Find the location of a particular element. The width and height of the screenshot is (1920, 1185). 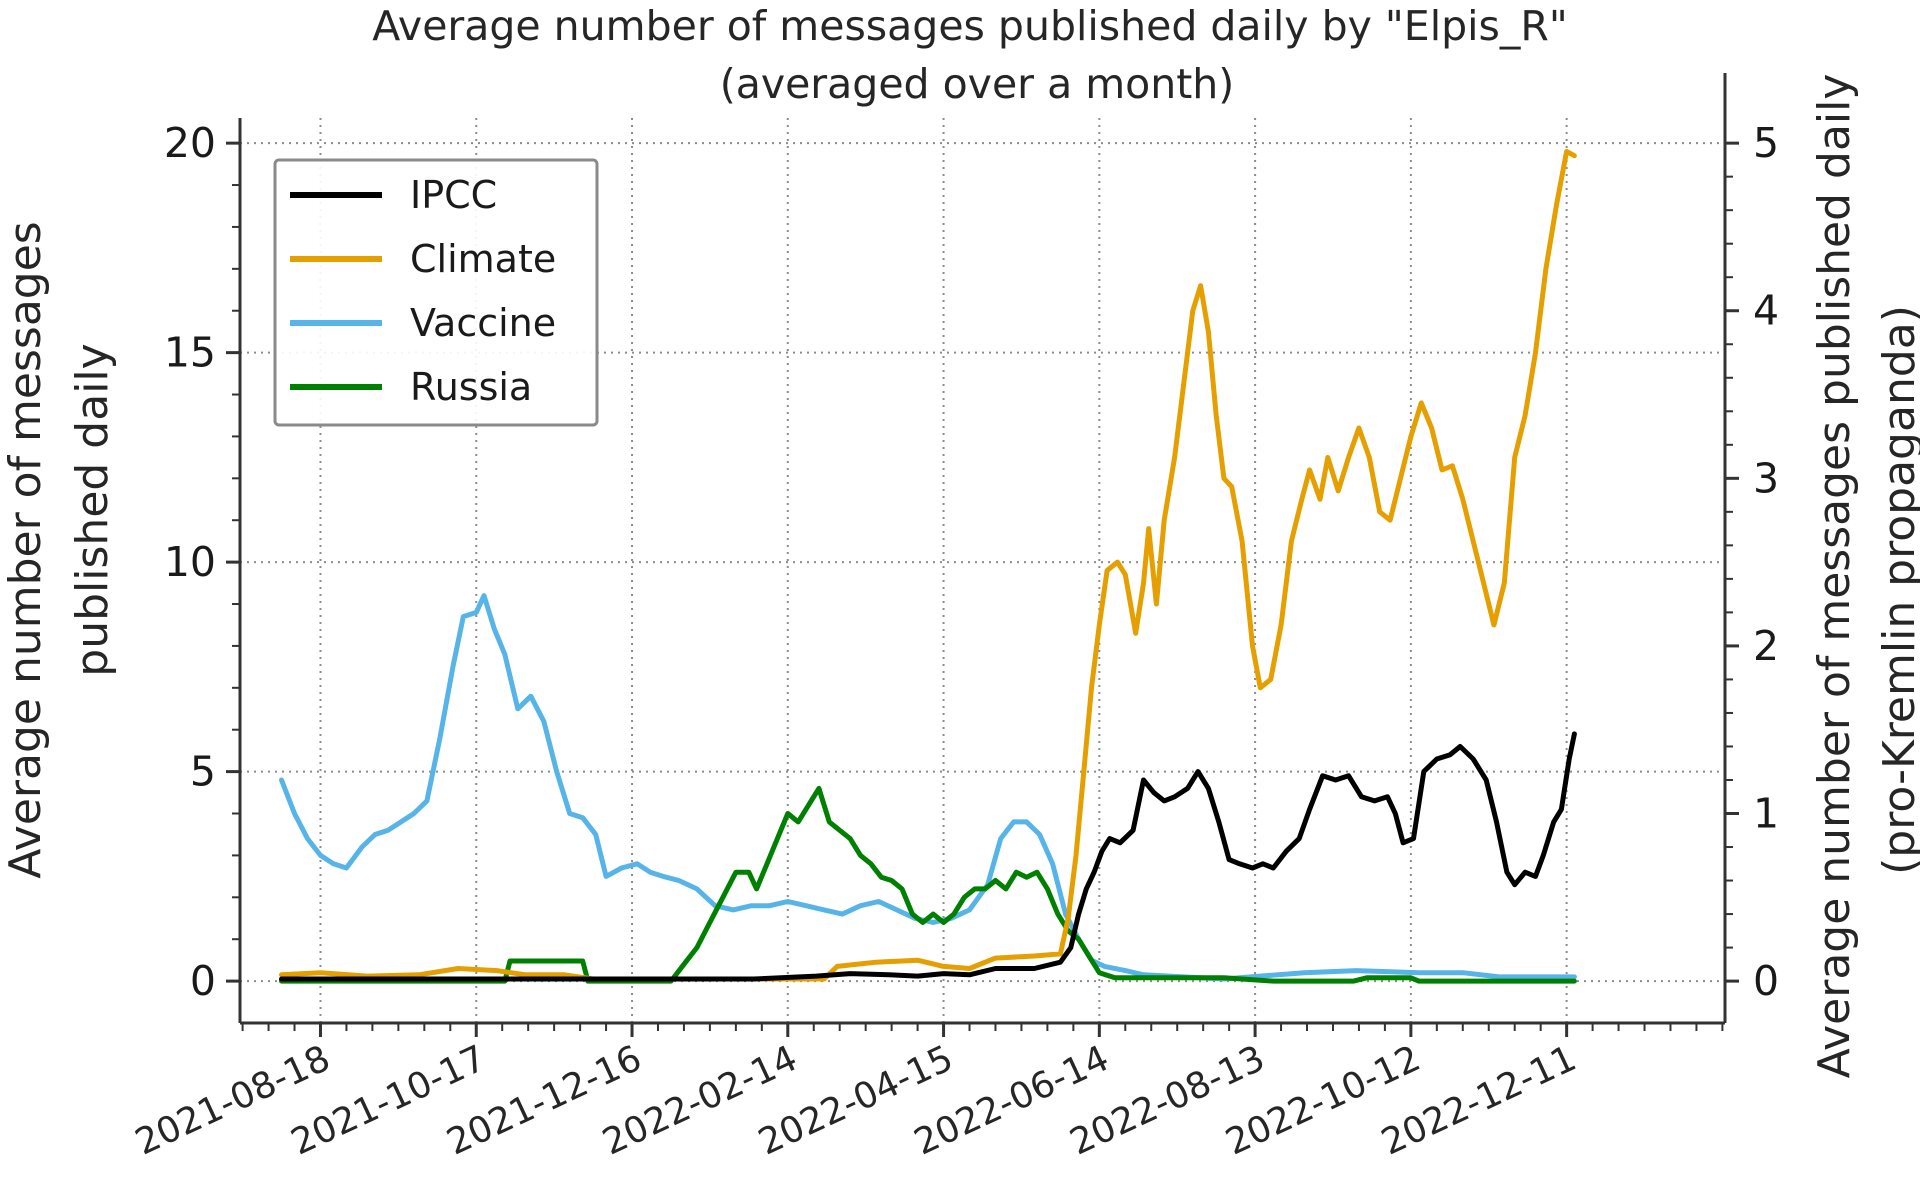

legend-frame is located at coordinates (436, 292).